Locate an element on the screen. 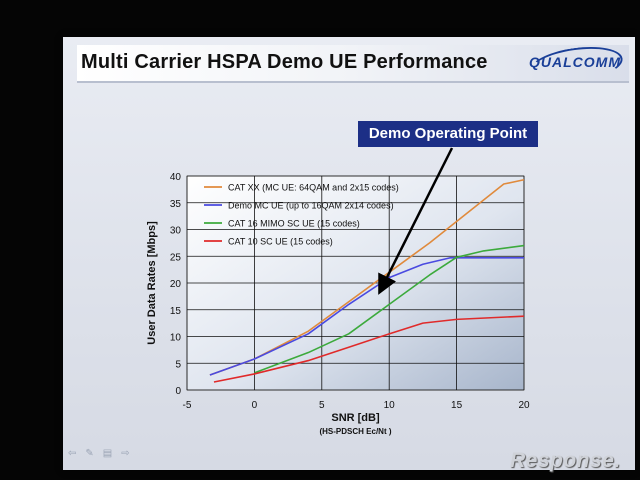 The height and width of the screenshot is (480, 640). response-watermark: Response. is located at coordinates (565, 460).